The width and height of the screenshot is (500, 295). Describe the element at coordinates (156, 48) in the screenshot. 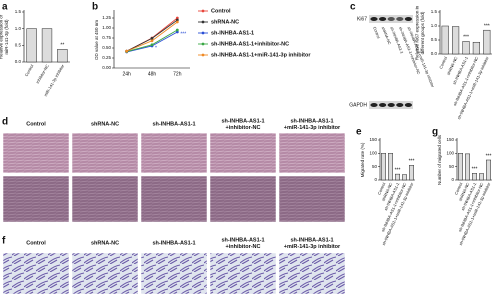

I see `significance: *` at that location.